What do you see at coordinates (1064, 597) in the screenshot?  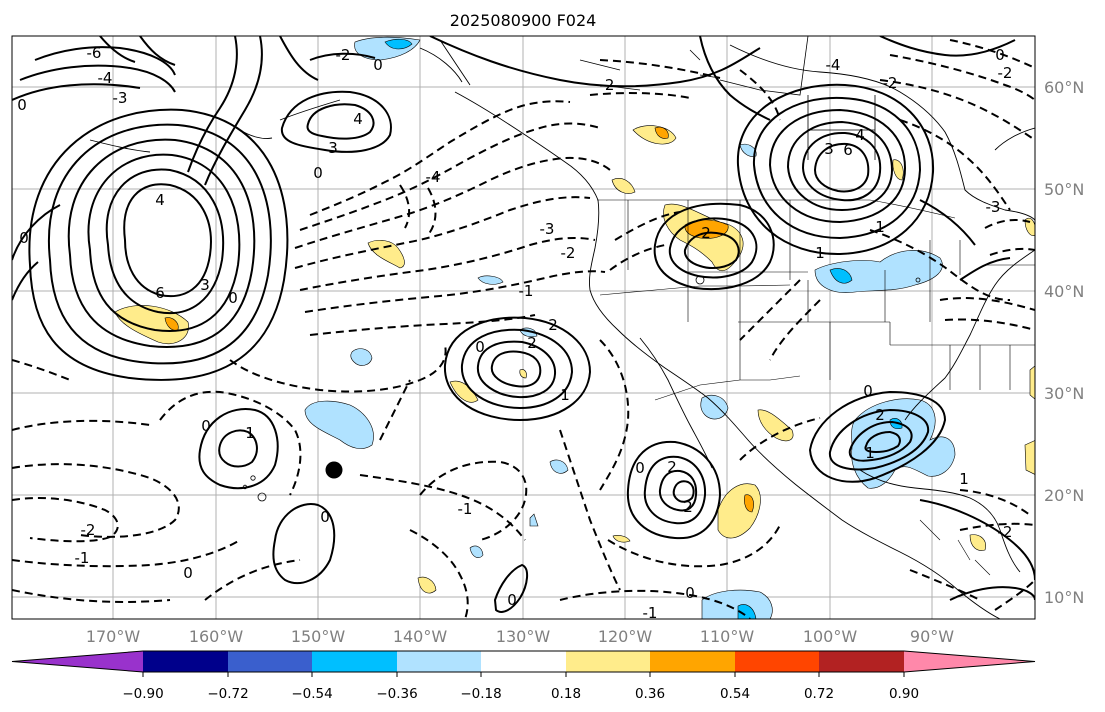 I see `lat-label: 10°N` at bounding box center [1064, 597].